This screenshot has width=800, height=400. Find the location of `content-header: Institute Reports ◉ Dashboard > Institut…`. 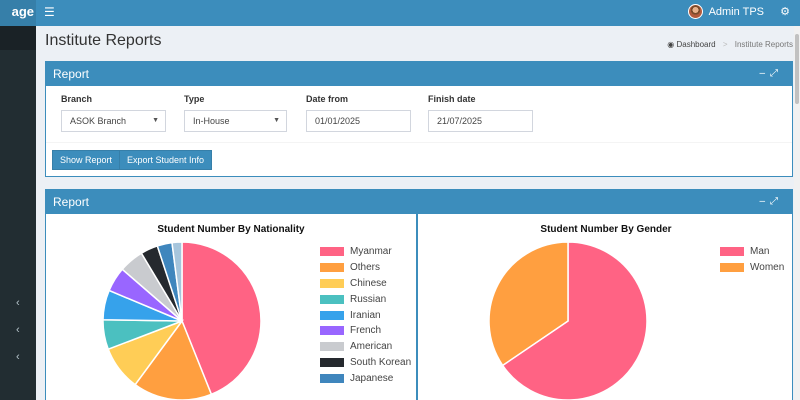

content-header: Institute Reports ◉ Dashboard > Institut… is located at coordinates (419, 44).